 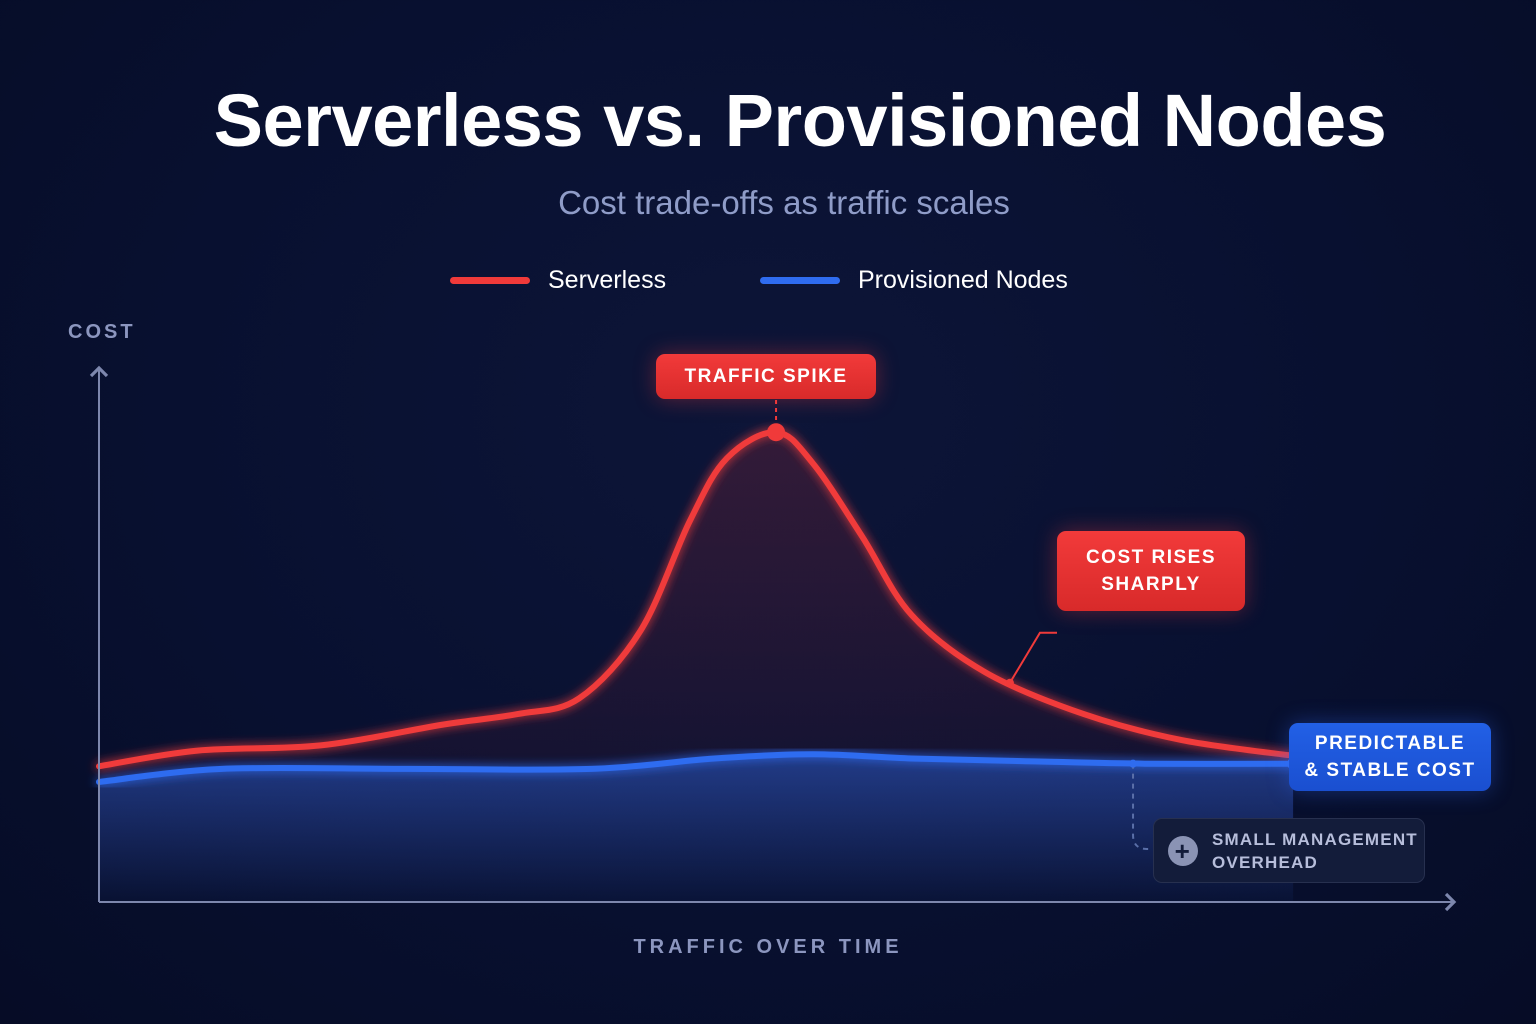 What do you see at coordinates (800, 280) in the screenshot?
I see `legend-swatch-provisioned` at bounding box center [800, 280].